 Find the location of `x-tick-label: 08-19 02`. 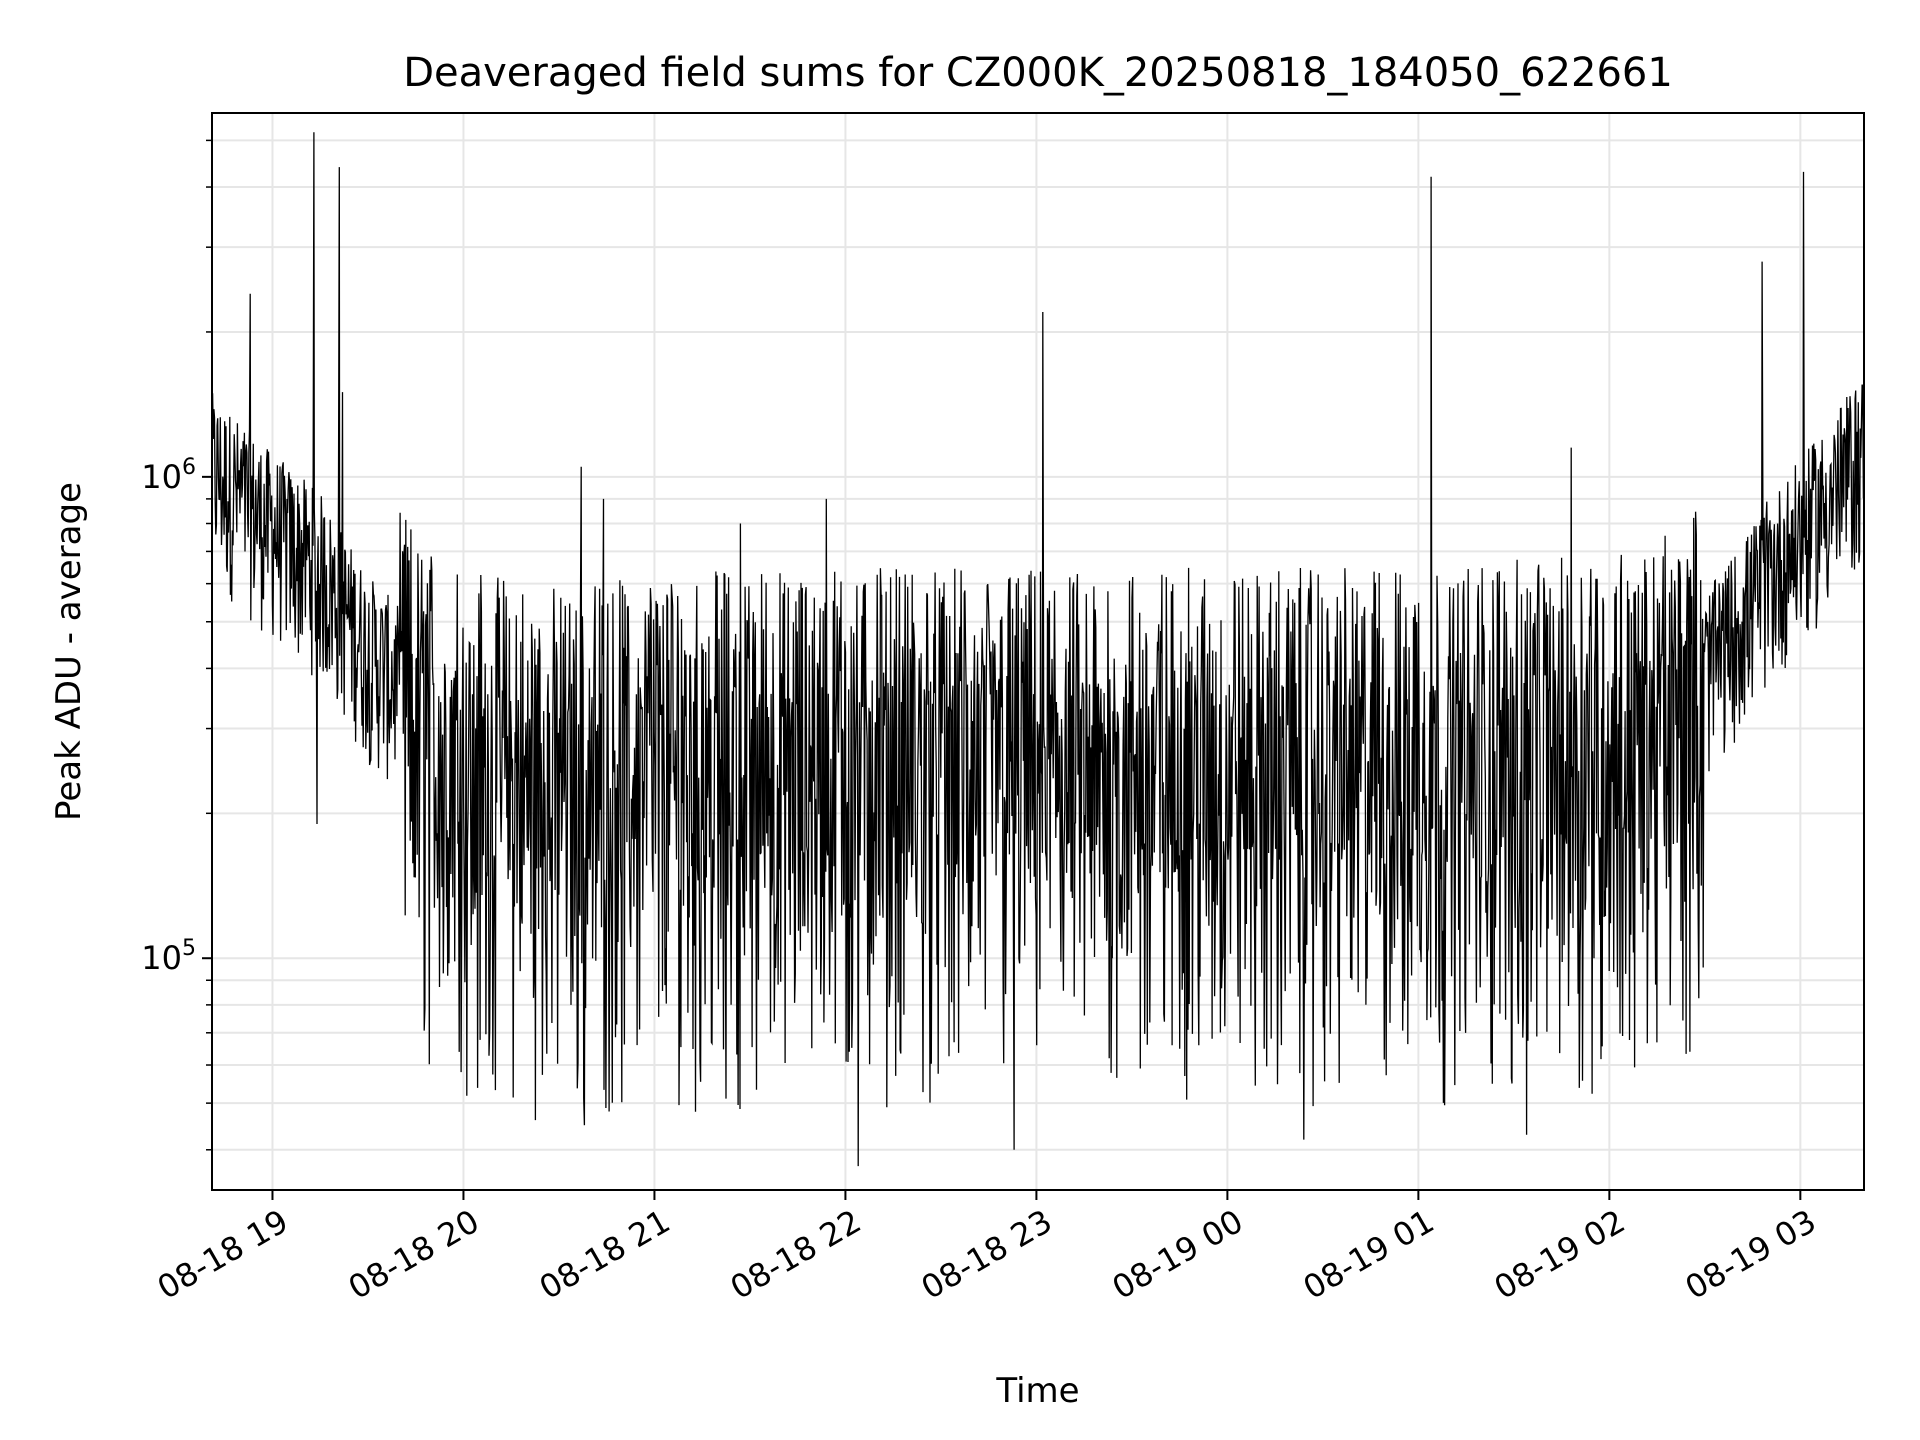

x-tick-label: 08-19 02 is located at coordinates (1560, 1254).